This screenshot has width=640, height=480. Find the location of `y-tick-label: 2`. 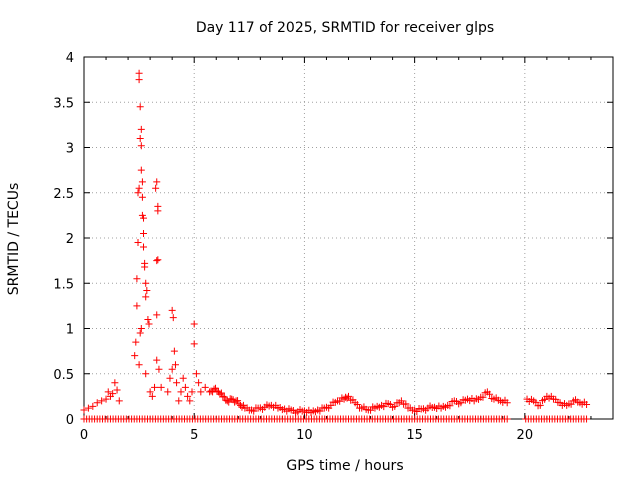

y-tick-label: 2 is located at coordinates (70, 239).